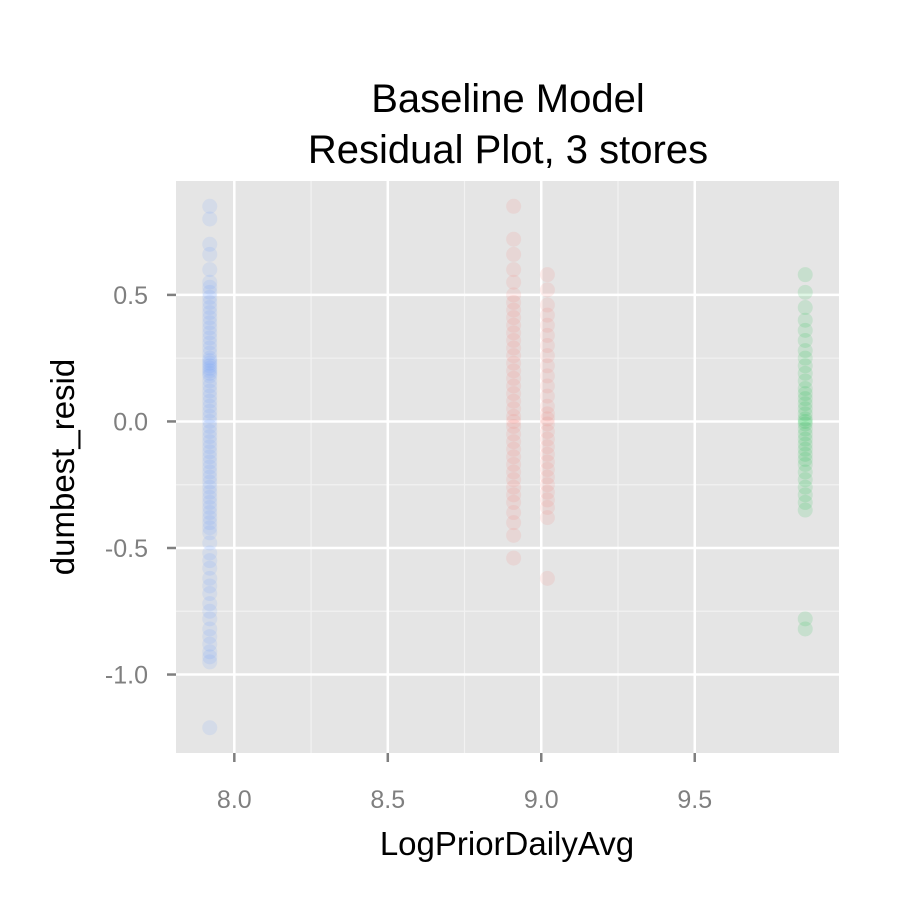 This screenshot has width=900, height=905. Describe the element at coordinates (126, 676) in the screenshot. I see `y-tick-label: -1.0` at that location.